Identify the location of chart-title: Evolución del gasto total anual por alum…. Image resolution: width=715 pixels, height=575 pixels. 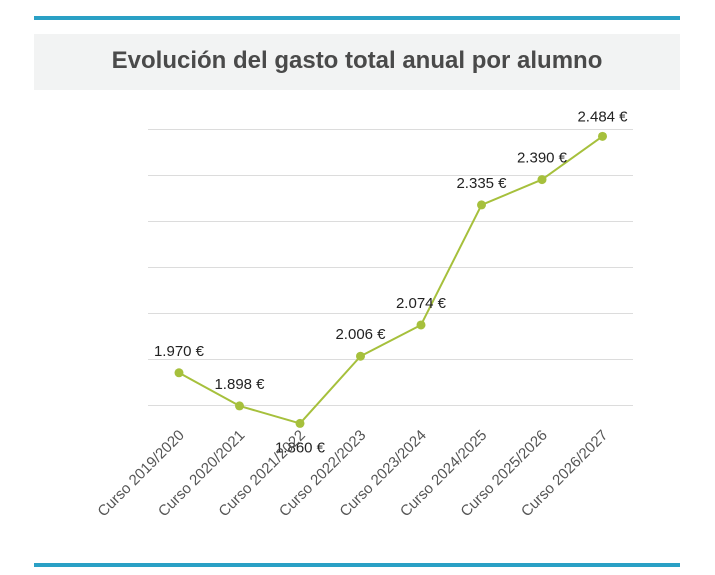
(357, 60).